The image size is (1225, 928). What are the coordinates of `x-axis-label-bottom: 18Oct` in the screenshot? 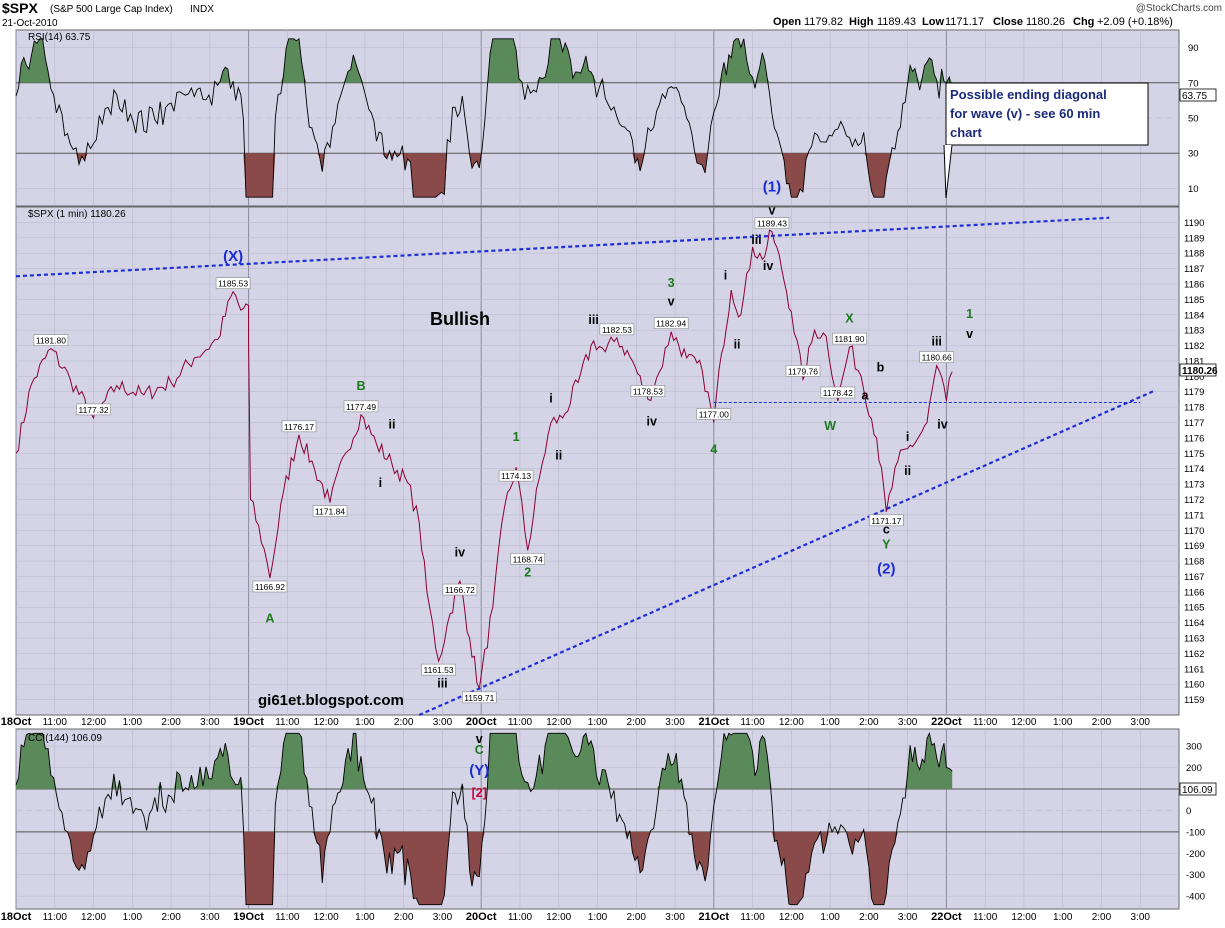 It's located at (16, 917).